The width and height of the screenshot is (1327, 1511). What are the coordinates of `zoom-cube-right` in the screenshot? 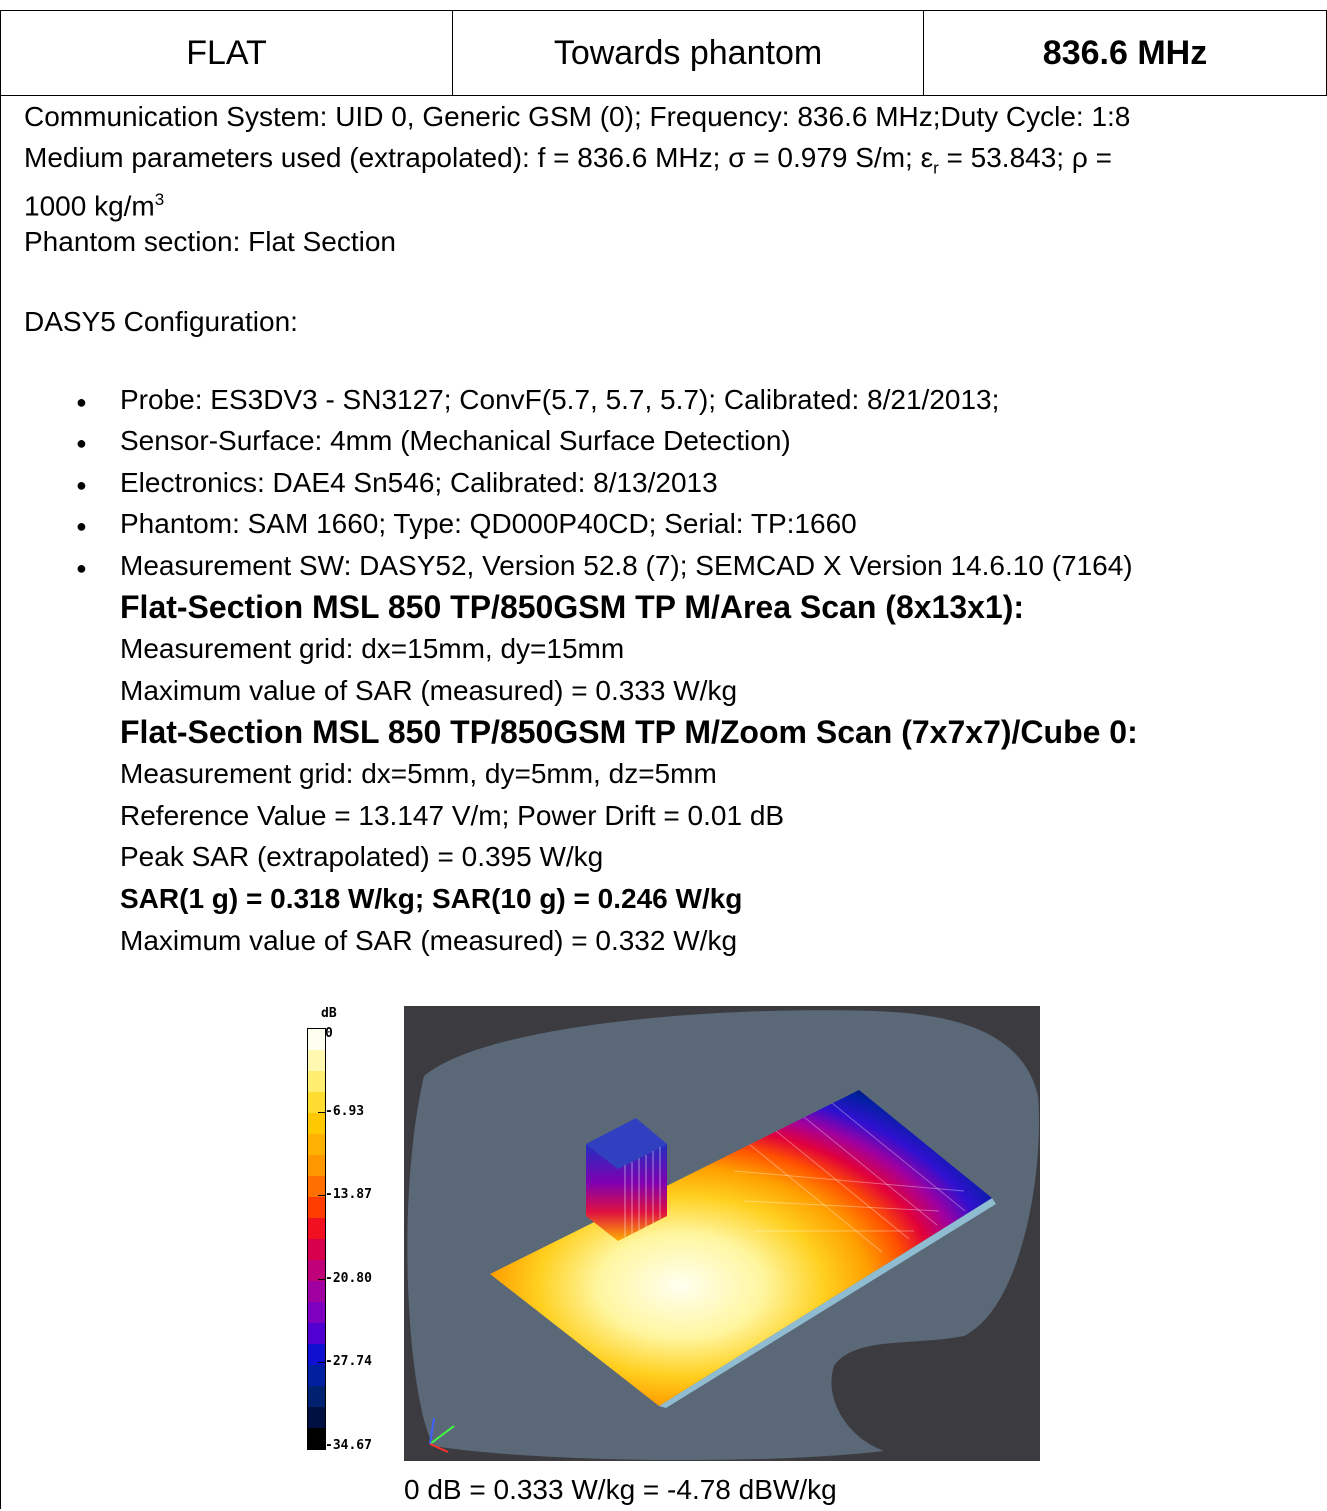 It's located at (642, 1192).